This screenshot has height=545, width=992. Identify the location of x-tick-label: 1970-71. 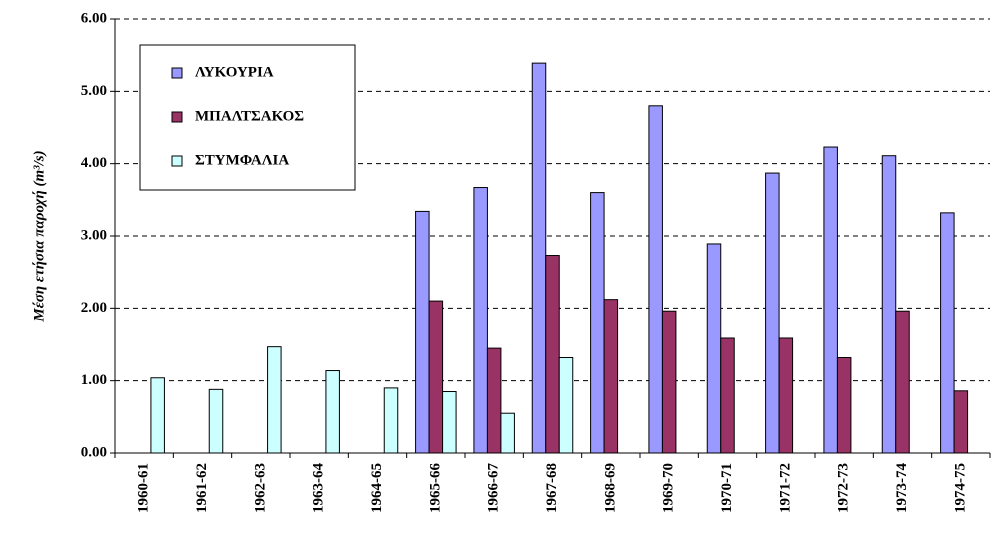
(727, 488).